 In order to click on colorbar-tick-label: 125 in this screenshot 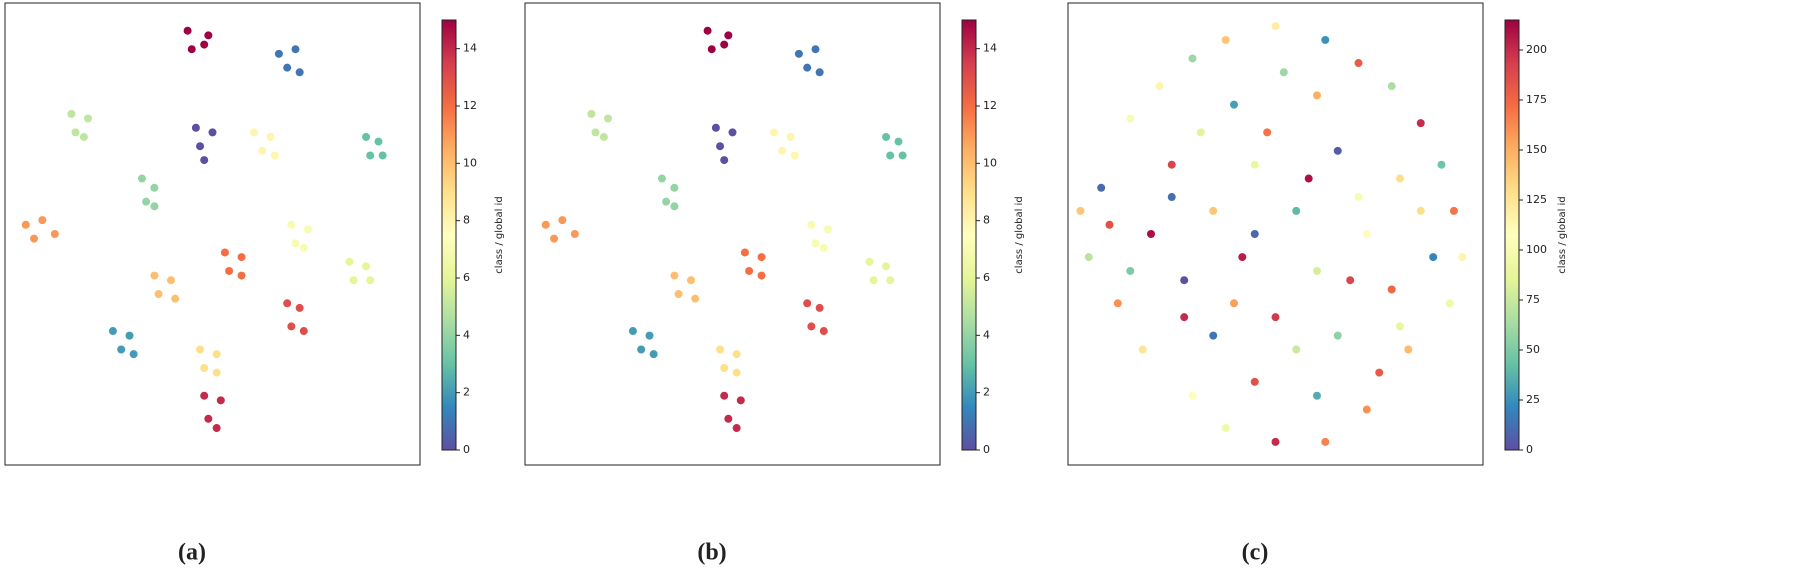, I will do `click(1536, 199)`.